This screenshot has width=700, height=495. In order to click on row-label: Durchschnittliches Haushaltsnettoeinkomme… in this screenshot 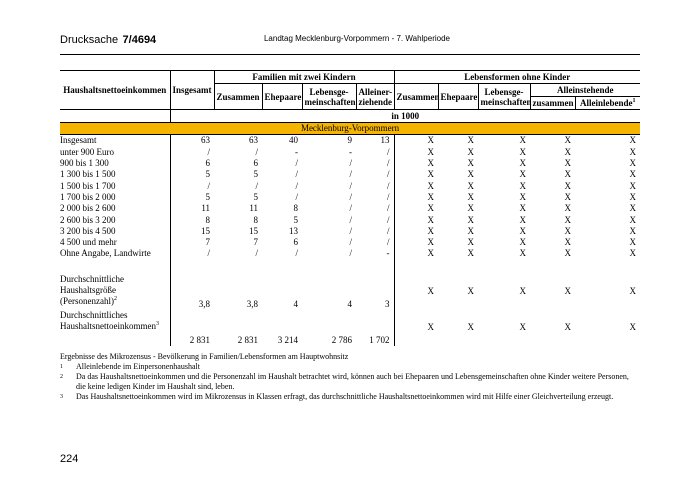, I will do `click(115, 328)`.